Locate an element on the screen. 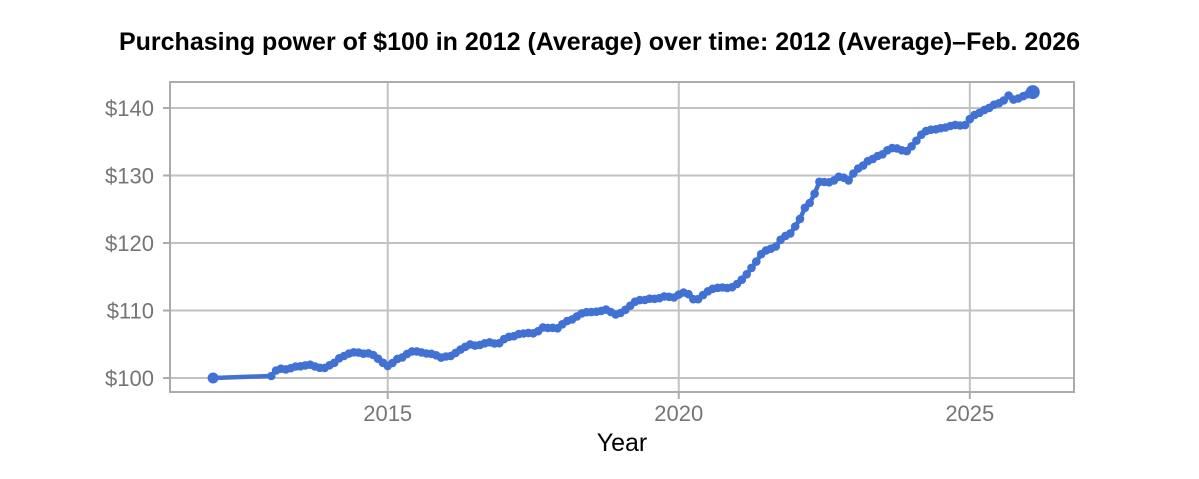 This screenshot has height=479, width=1199. x-tick-label: 2015 is located at coordinates (387, 413).